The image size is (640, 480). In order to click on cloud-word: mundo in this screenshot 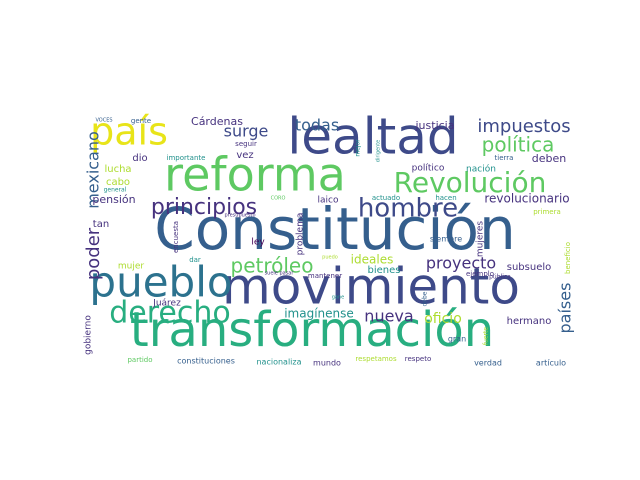, I will do `click(327, 363)`.